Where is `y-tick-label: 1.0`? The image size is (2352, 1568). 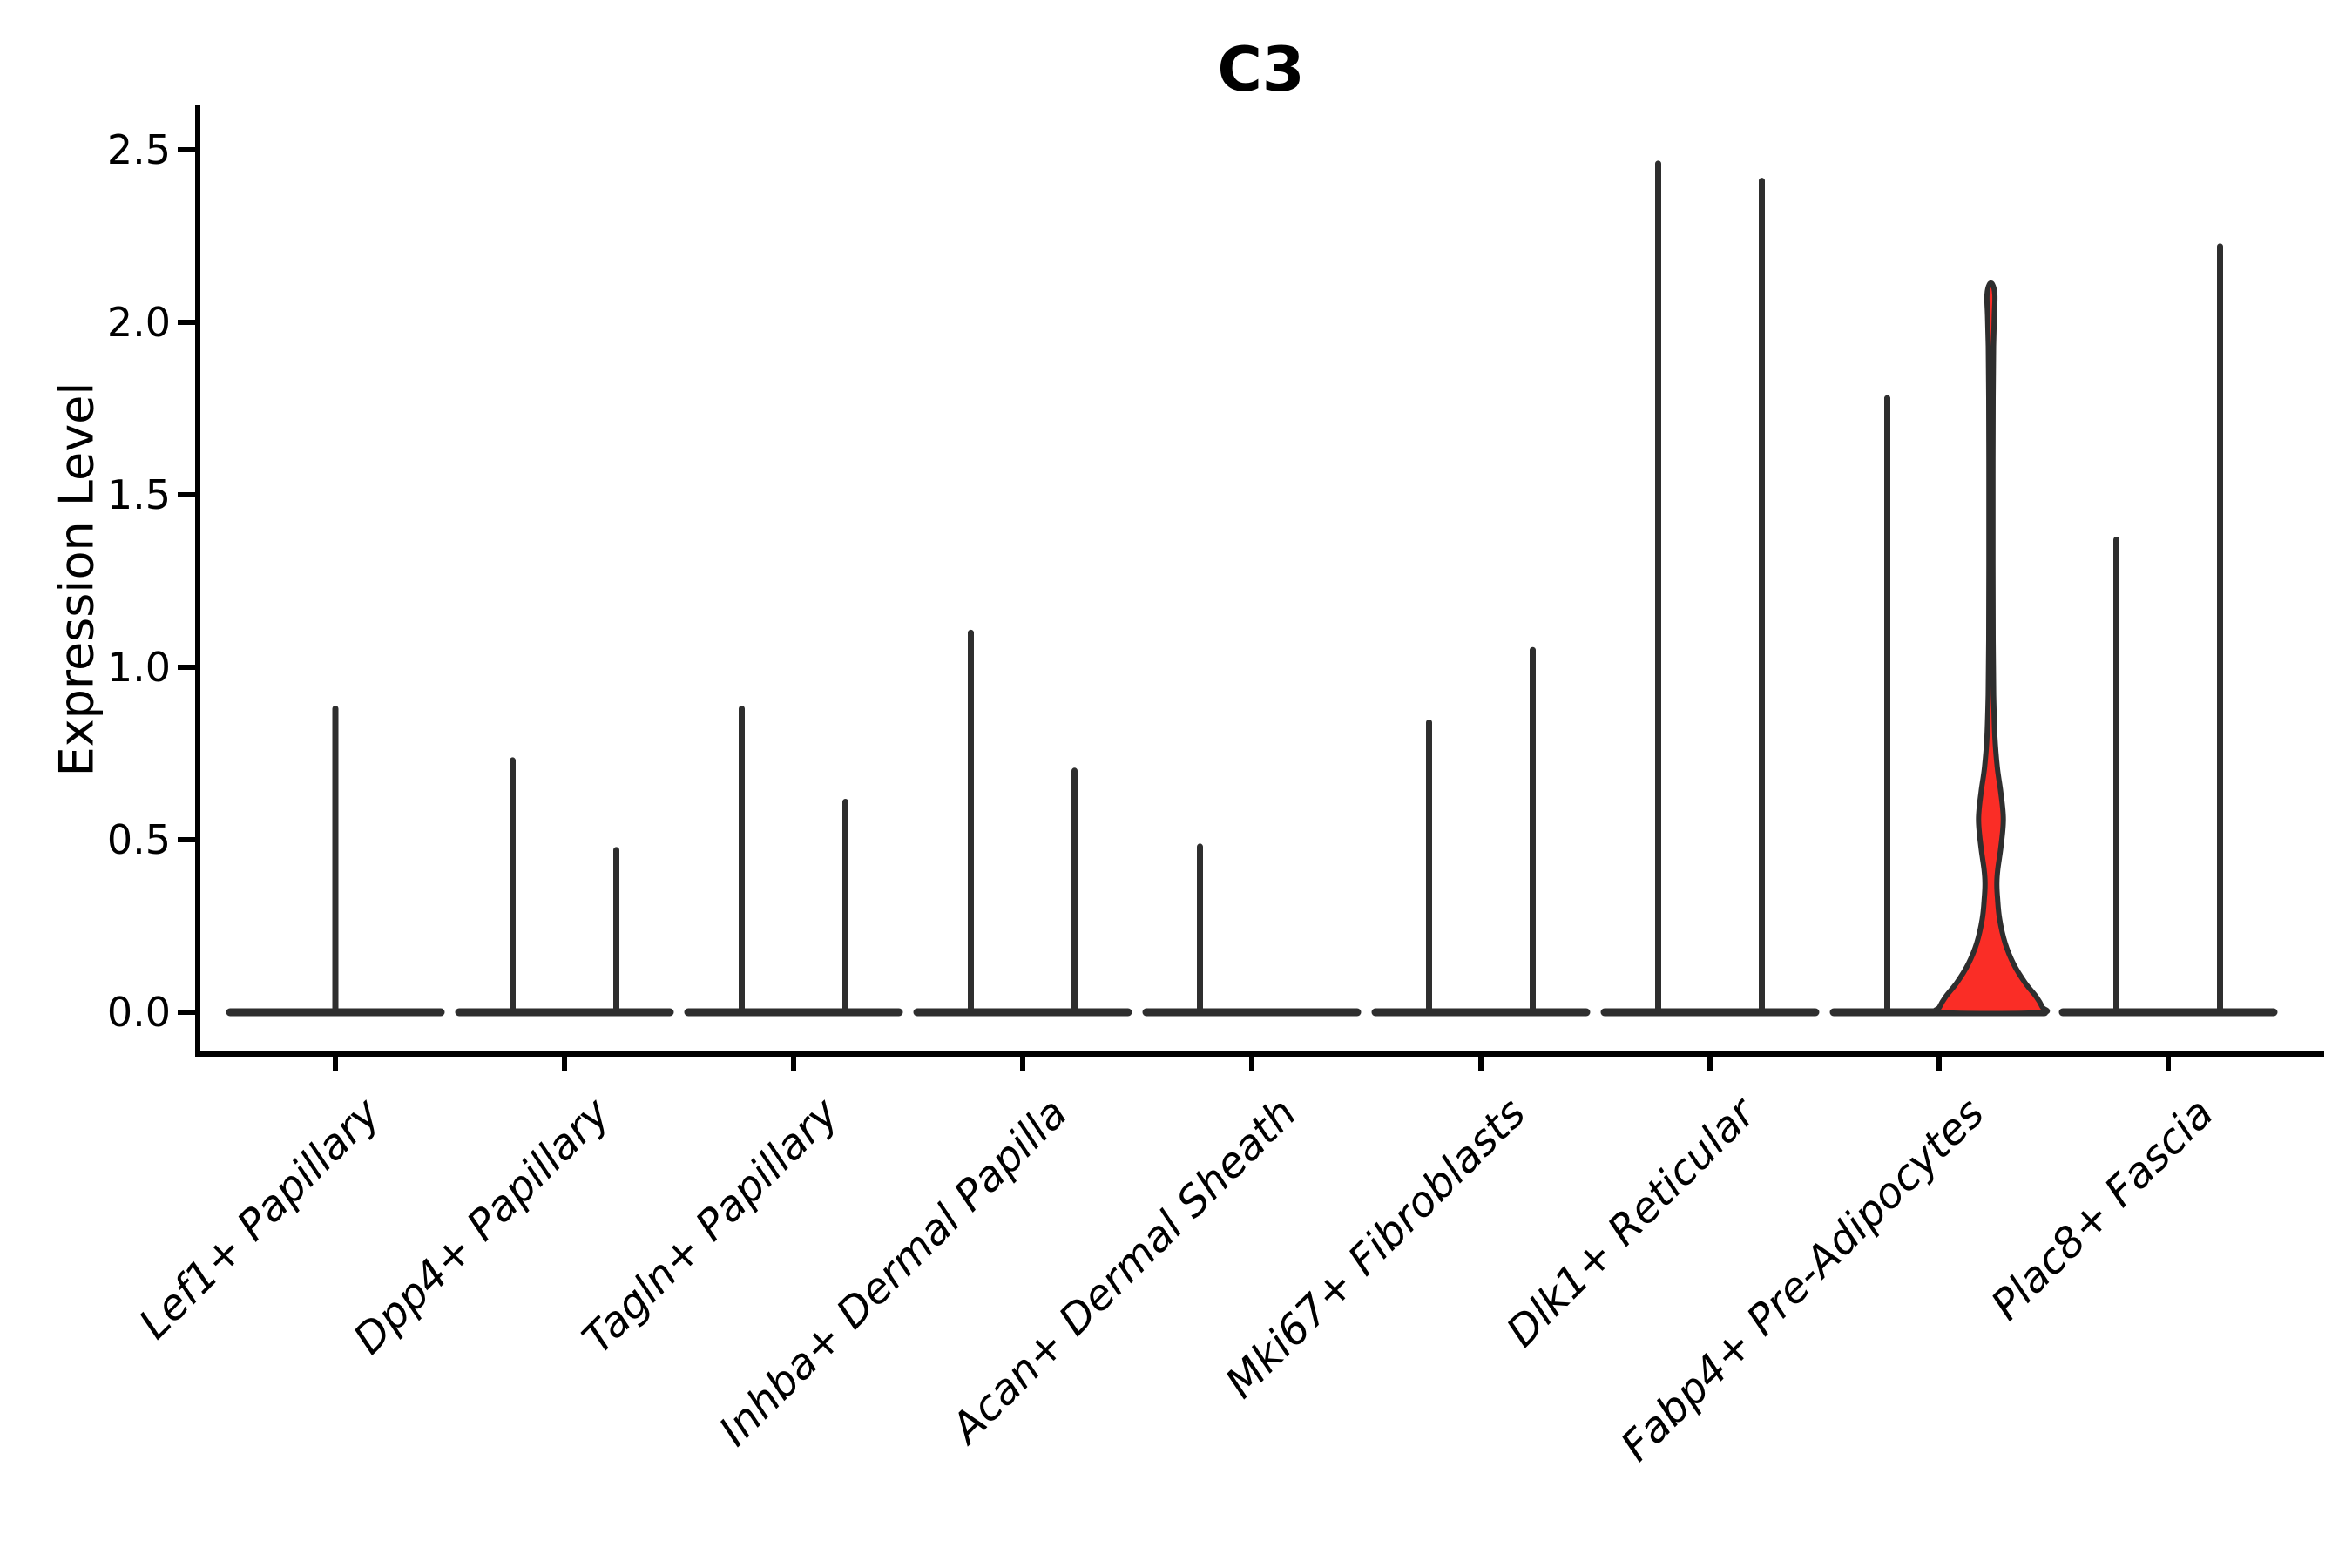
y-tick-label: 1.0 is located at coordinates (138, 667).